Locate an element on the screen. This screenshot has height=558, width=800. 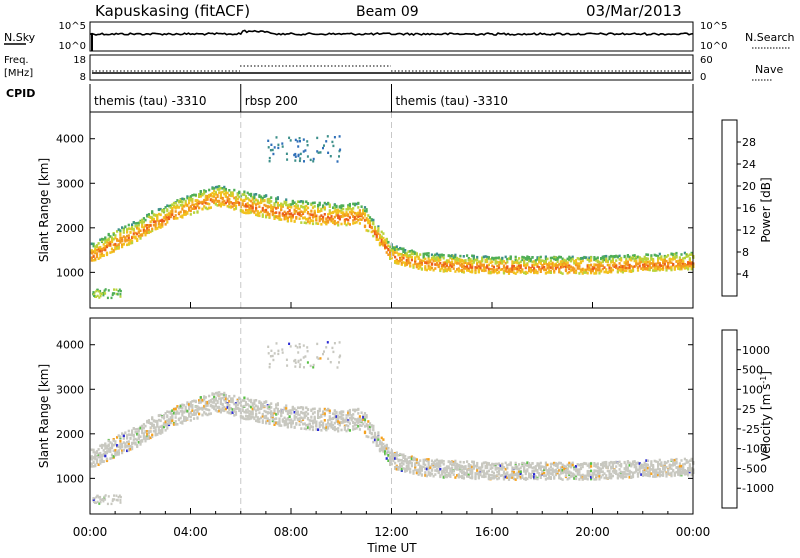
noise-right-tick-top: 10^5 is located at coordinates (713, 26).